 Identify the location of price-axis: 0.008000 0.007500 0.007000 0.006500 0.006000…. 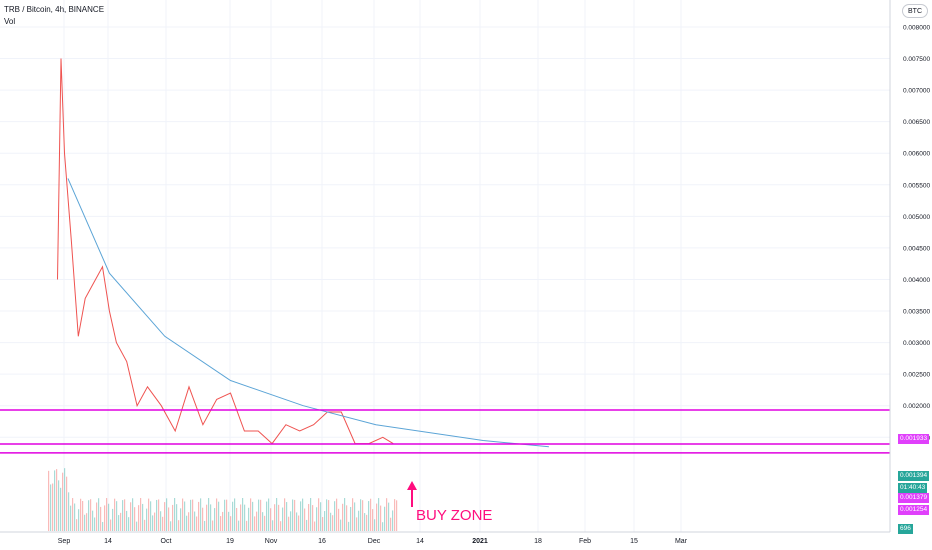
(916, 232).